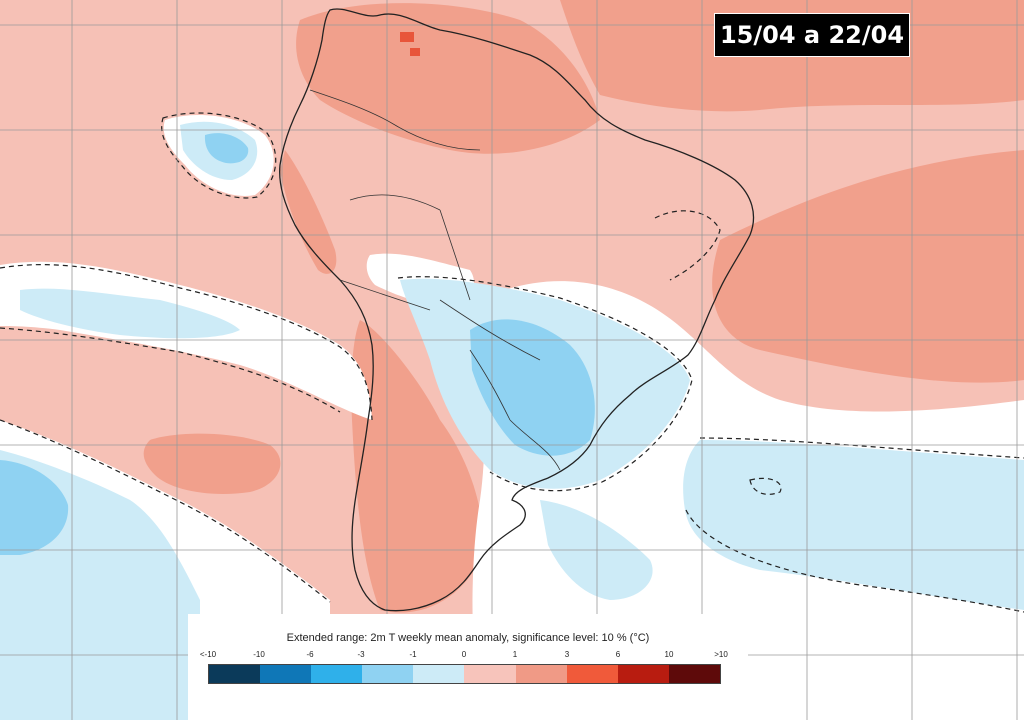 This screenshot has height=720, width=1024. Describe the element at coordinates (361, 654) in the screenshot. I see `legend-tick: -3` at that location.